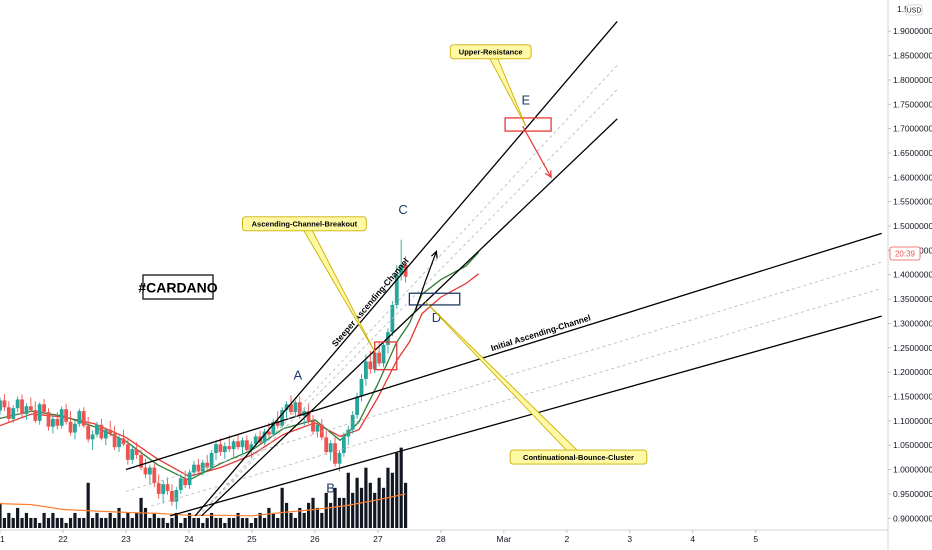  I want to click on y-tick-label: 0.95000000, so click(912, 494).